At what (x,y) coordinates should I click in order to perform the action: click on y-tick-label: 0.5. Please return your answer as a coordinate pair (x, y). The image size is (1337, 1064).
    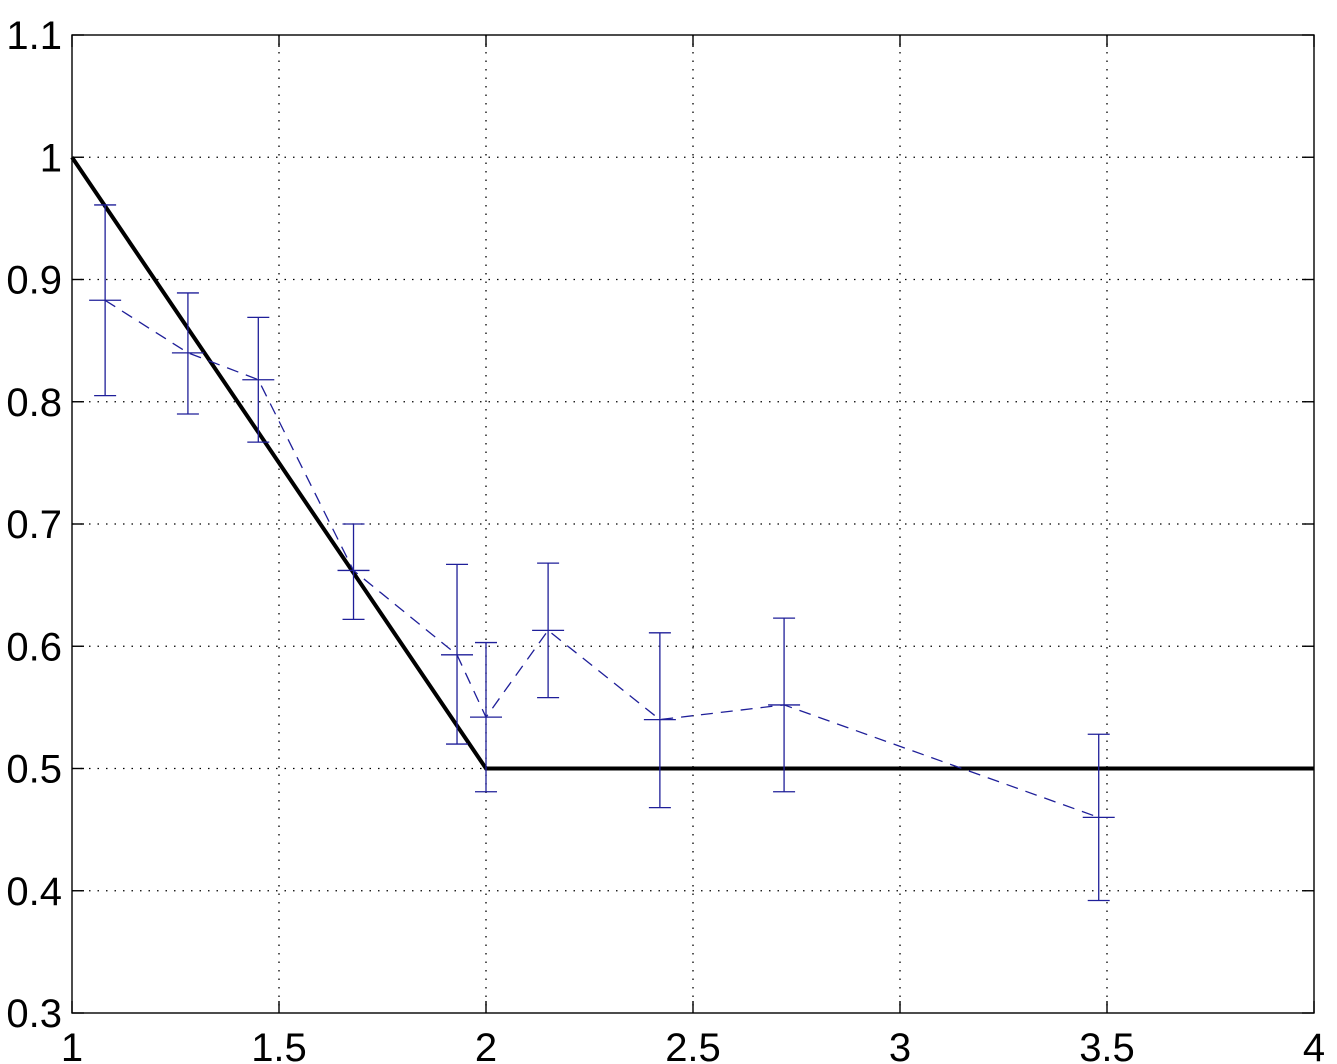
    Looking at the image, I should click on (34, 770).